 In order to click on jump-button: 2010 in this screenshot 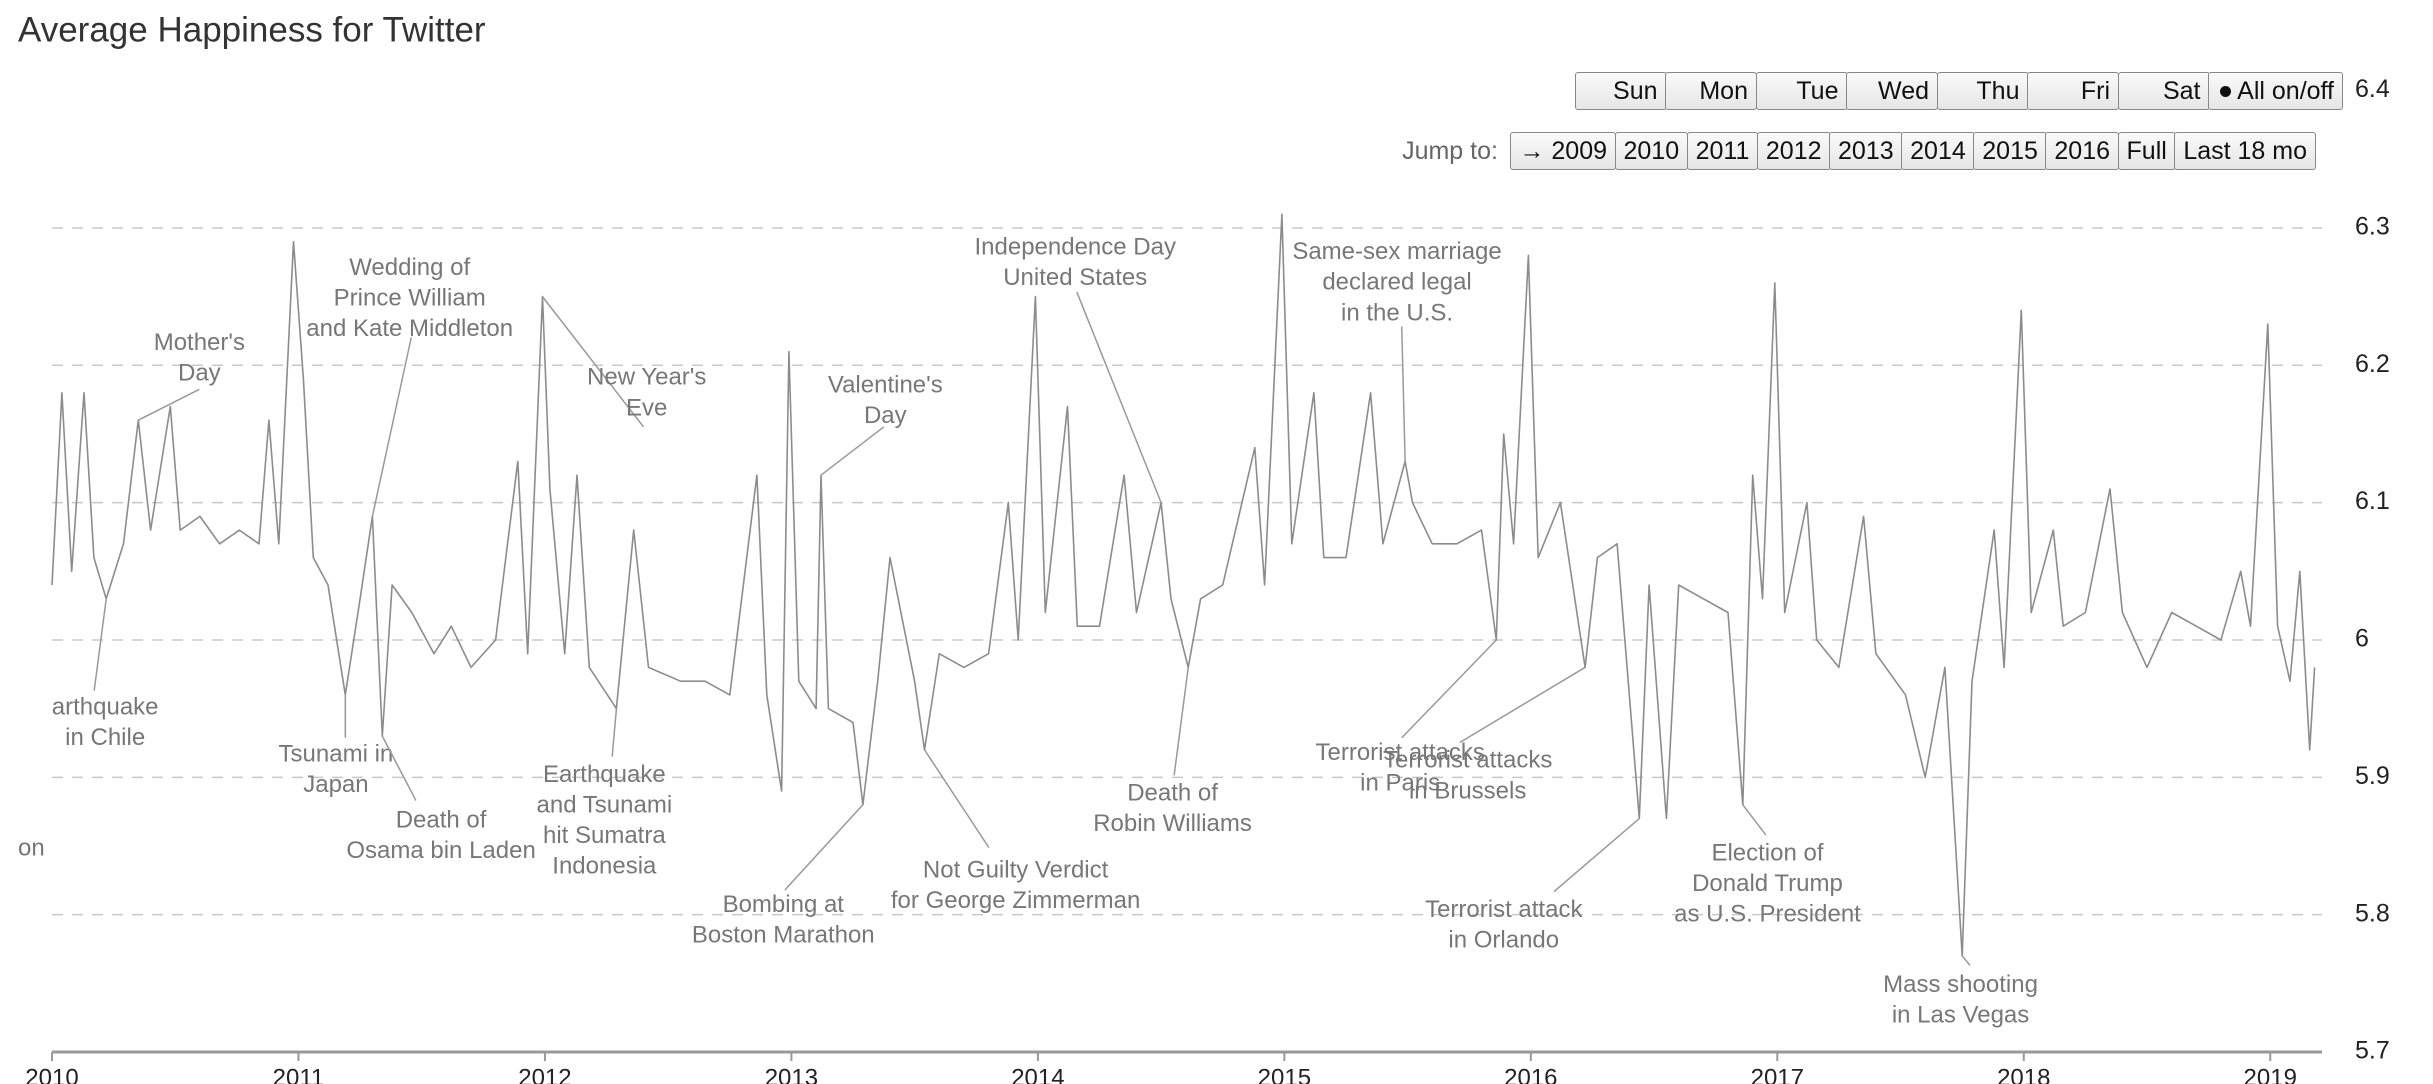, I will do `click(1651, 151)`.